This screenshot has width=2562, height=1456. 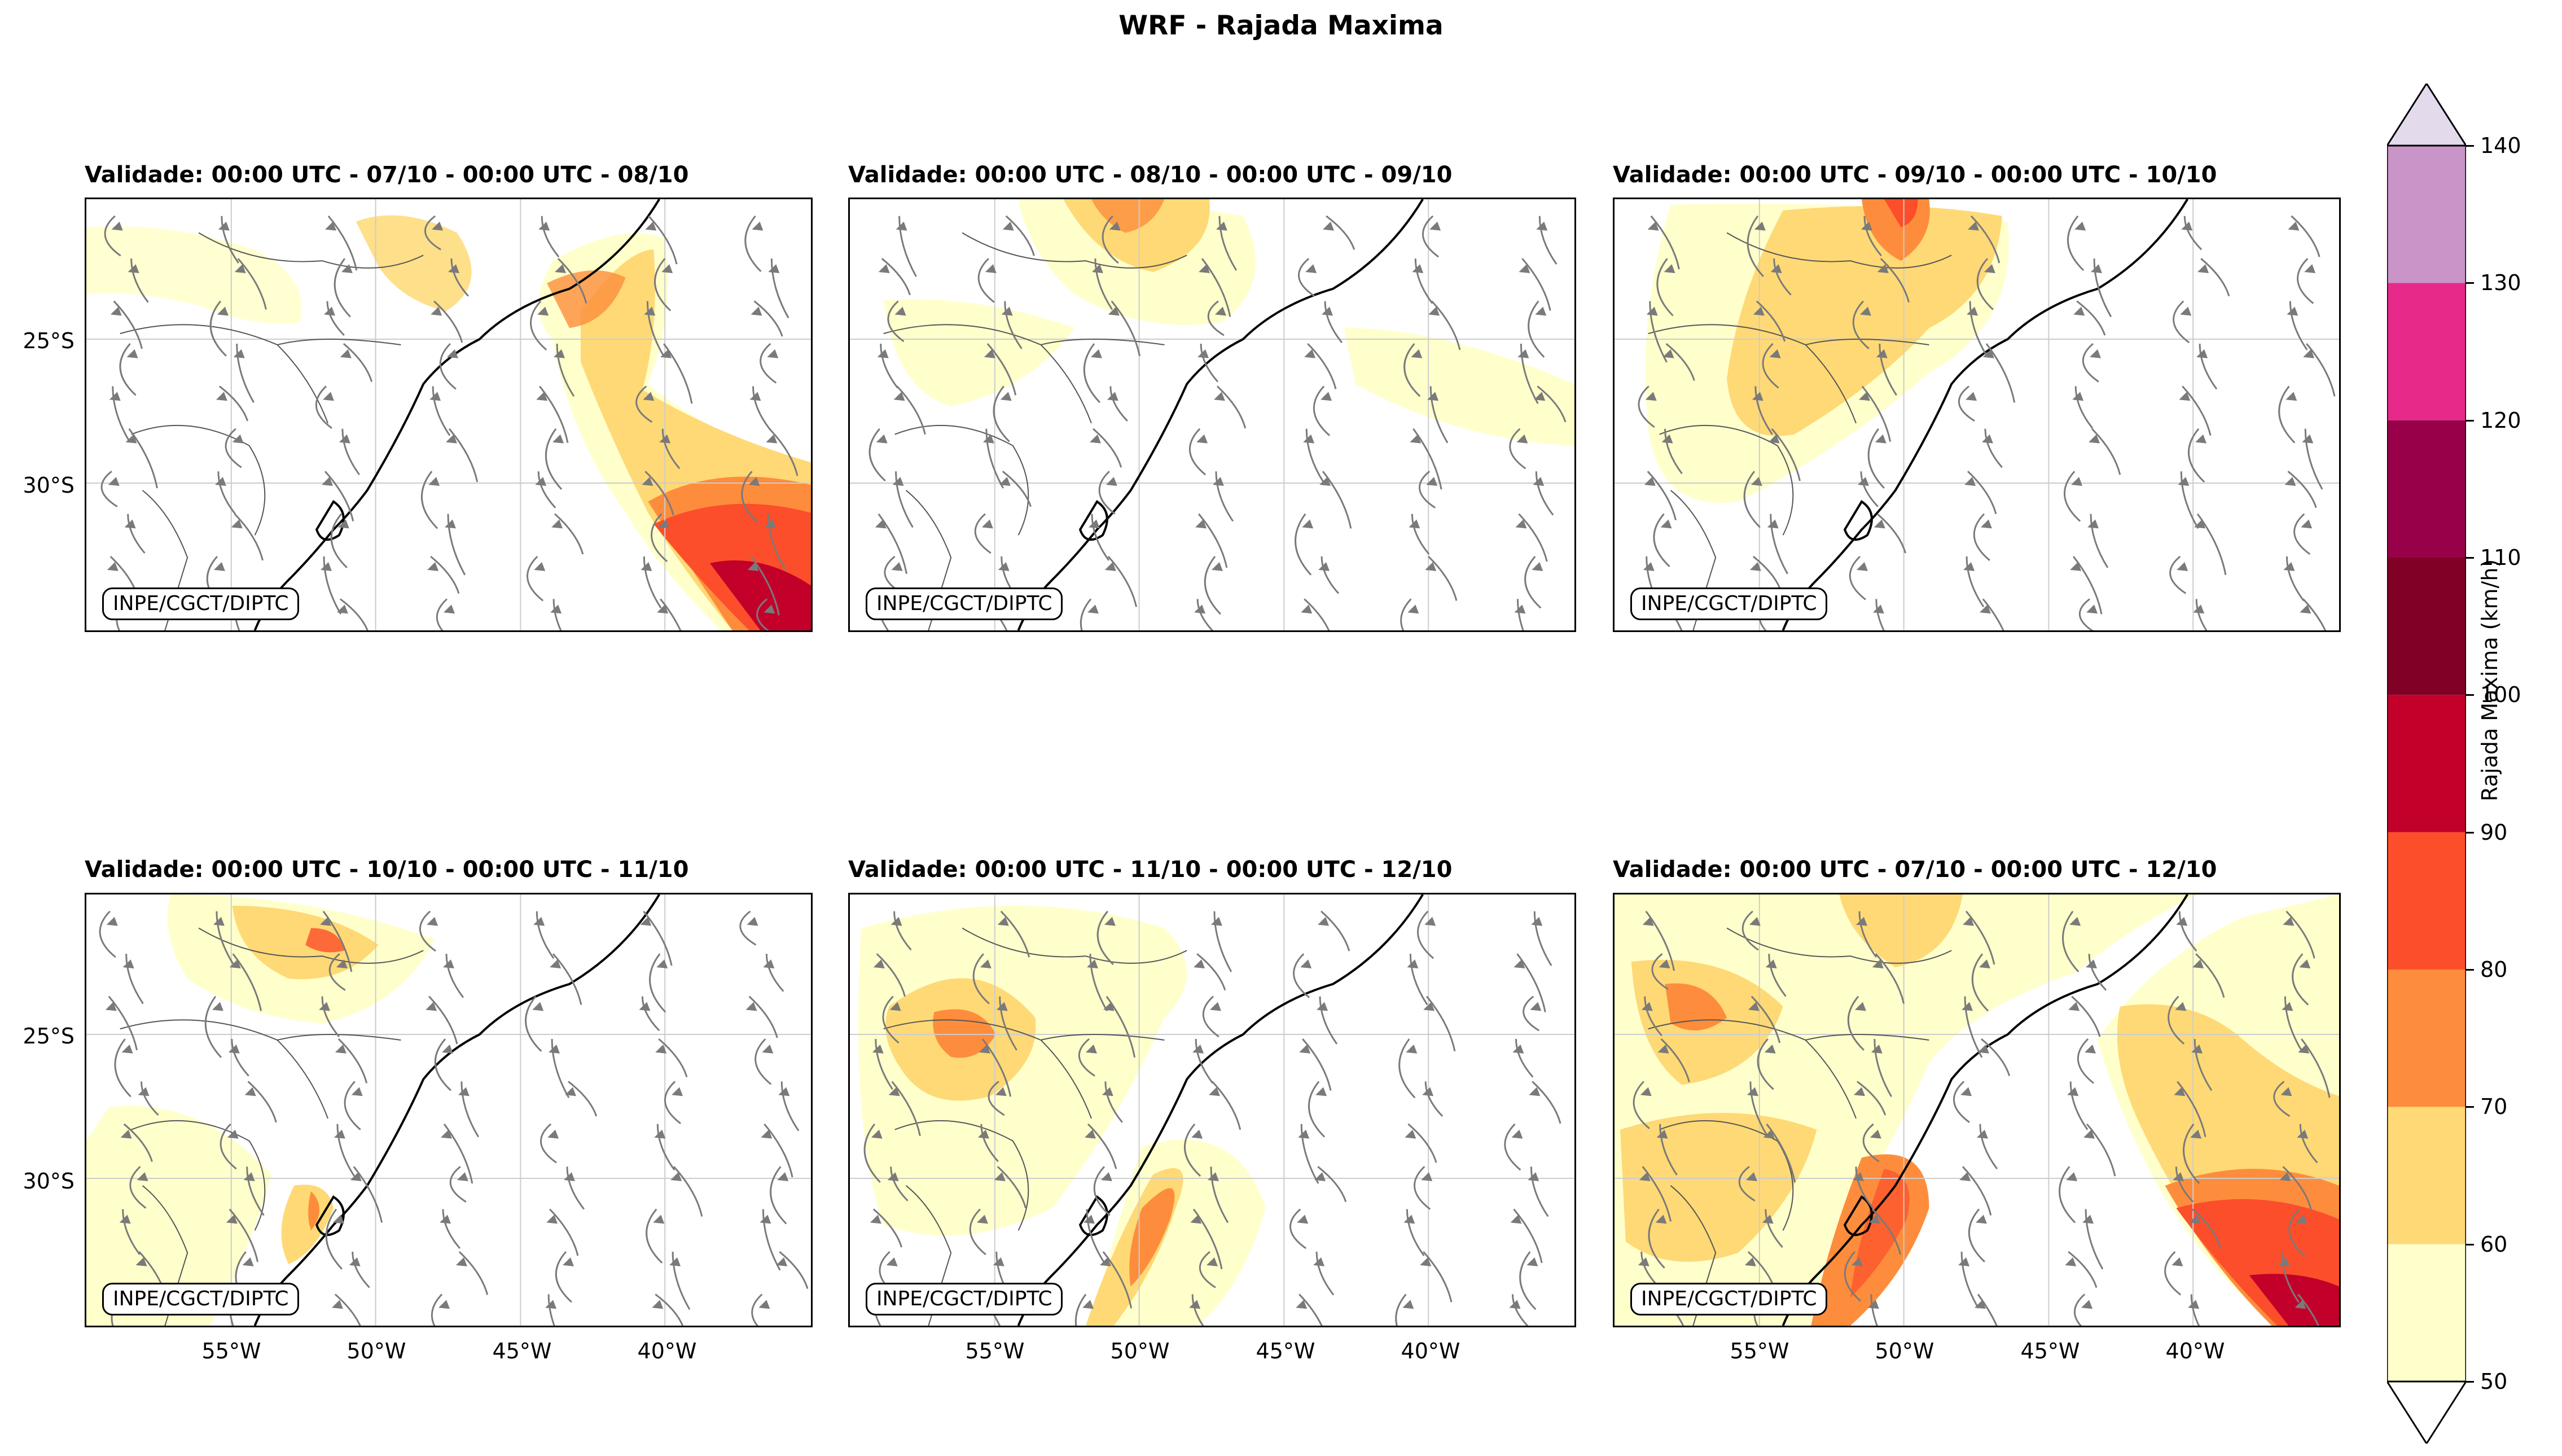 What do you see at coordinates (2470, 970) in the screenshot?
I see `colorbar-tick-mark` at bounding box center [2470, 970].